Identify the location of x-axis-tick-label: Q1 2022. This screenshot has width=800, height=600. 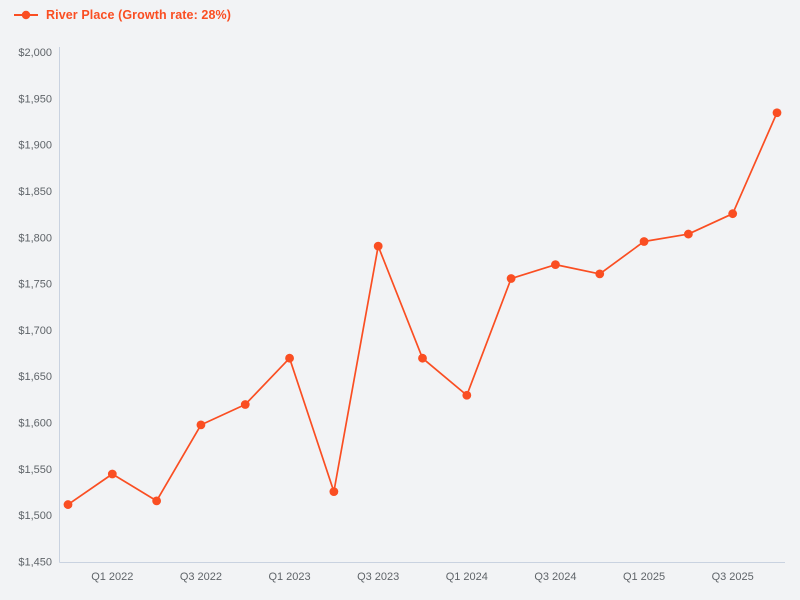
(112, 577).